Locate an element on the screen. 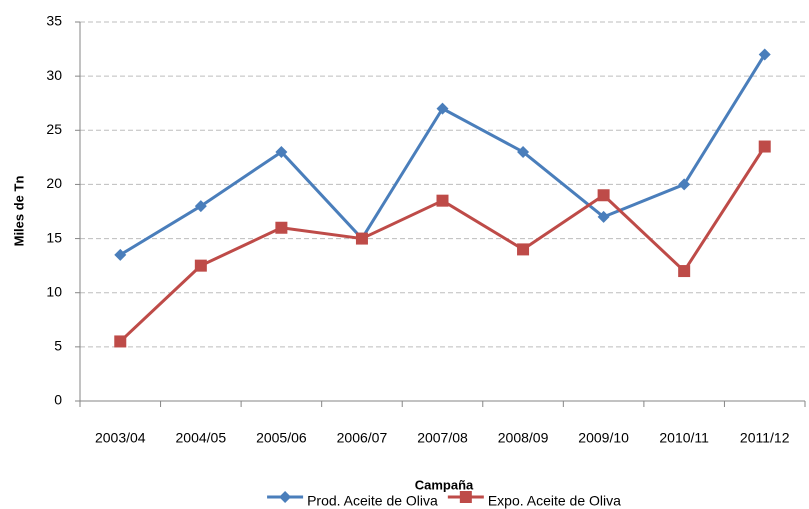 The image size is (809, 509). x-tick-label: 2006/07 is located at coordinates (362, 438).